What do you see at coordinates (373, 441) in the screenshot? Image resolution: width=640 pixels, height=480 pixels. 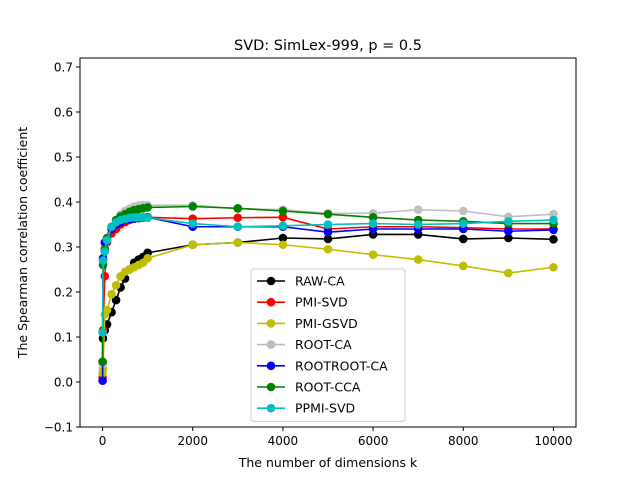 I see `x-tick-label: 6000` at bounding box center [373, 441].